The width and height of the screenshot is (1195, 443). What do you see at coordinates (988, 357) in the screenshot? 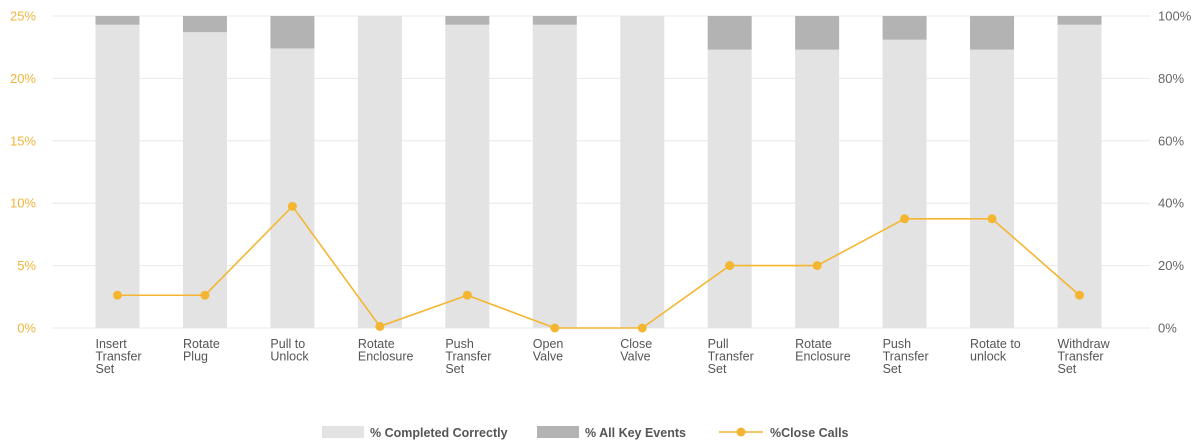
I see `category-label-line: unlock` at bounding box center [988, 357].